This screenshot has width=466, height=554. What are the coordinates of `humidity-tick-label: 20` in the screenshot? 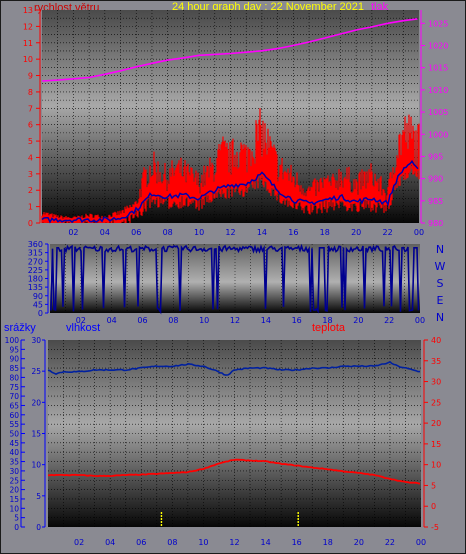 It's located at (36, 402).